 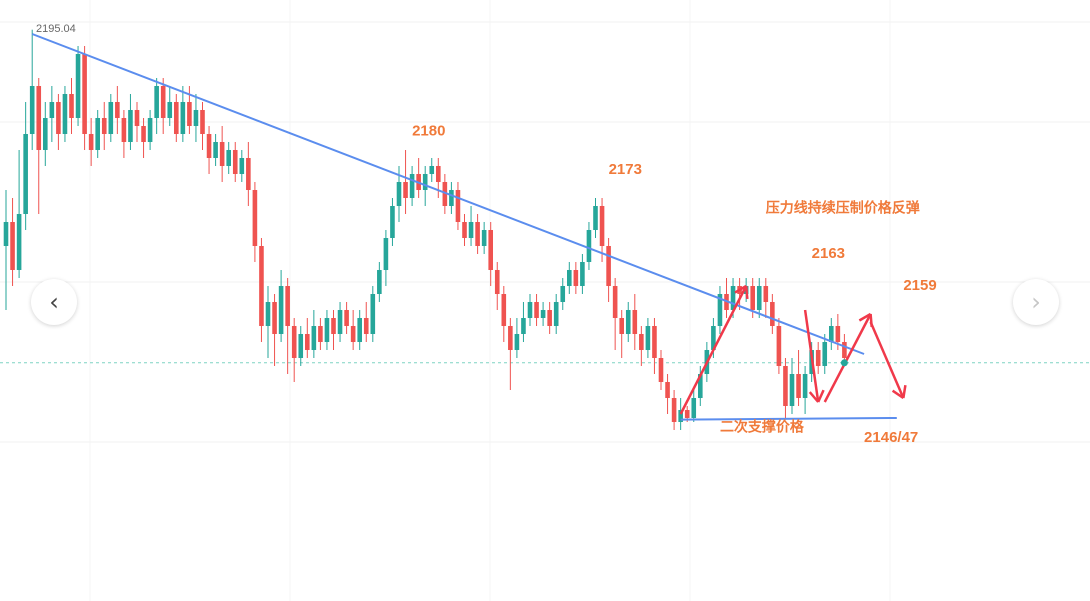 What do you see at coordinates (762, 427) in the screenshot?
I see `annotation-text: 二次支撑价格` at bounding box center [762, 427].